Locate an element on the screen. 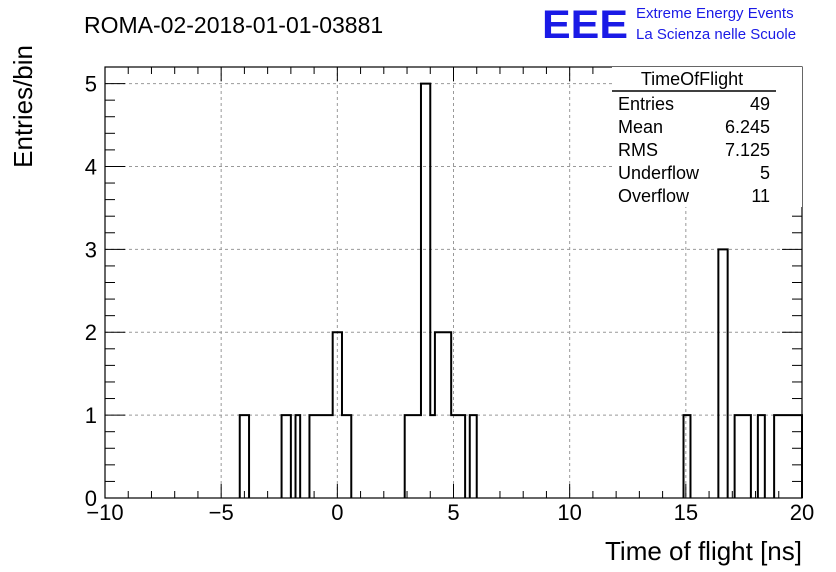  x-tick-label: 15 is located at coordinates (686, 512).